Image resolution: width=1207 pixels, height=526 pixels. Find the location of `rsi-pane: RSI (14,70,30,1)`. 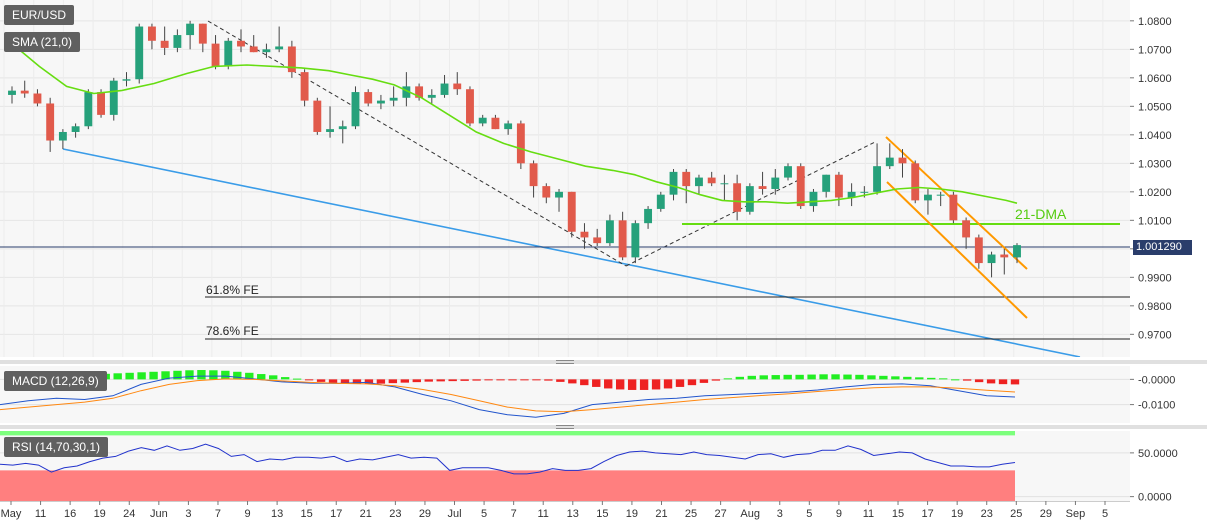

rsi-pane: RSI (14,70,30,1) is located at coordinates (565, 466).